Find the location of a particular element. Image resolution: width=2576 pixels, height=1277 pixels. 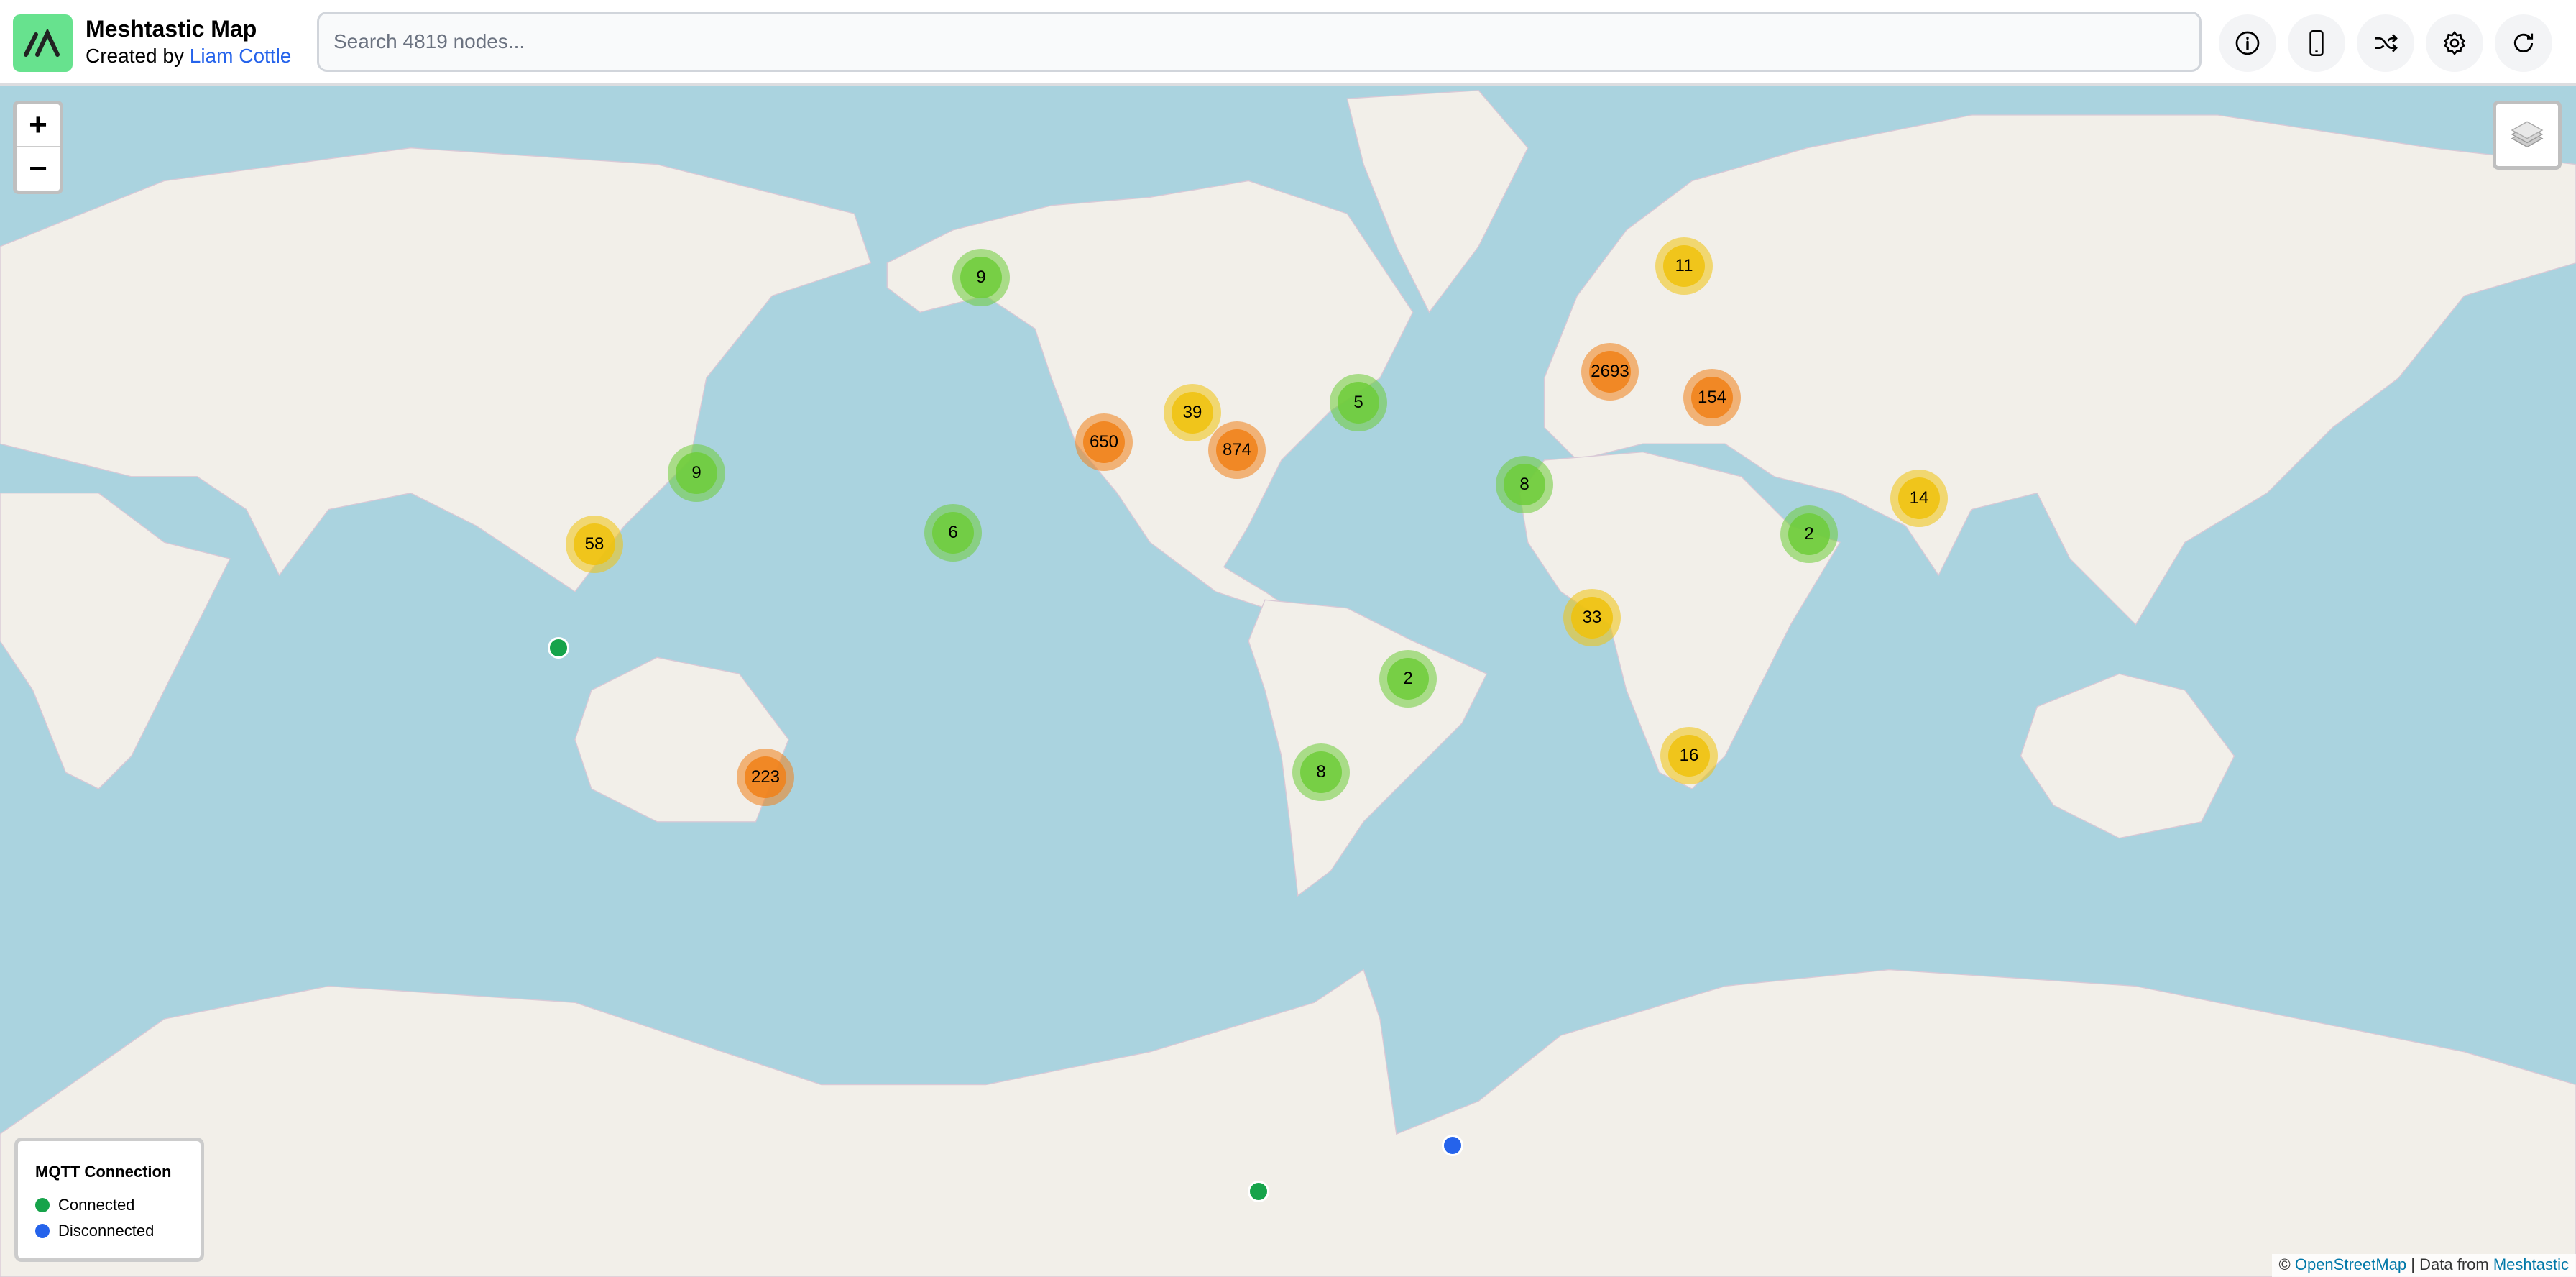

node-cluster: 874 is located at coordinates (1237, 450).